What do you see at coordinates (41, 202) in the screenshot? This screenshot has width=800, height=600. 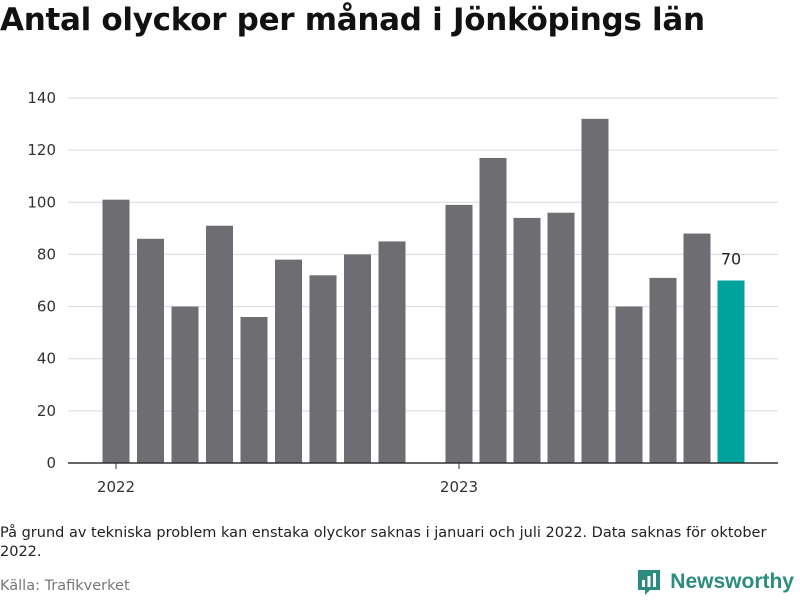 I see `y-tick-label: 100` at bounding box center [41, 202].